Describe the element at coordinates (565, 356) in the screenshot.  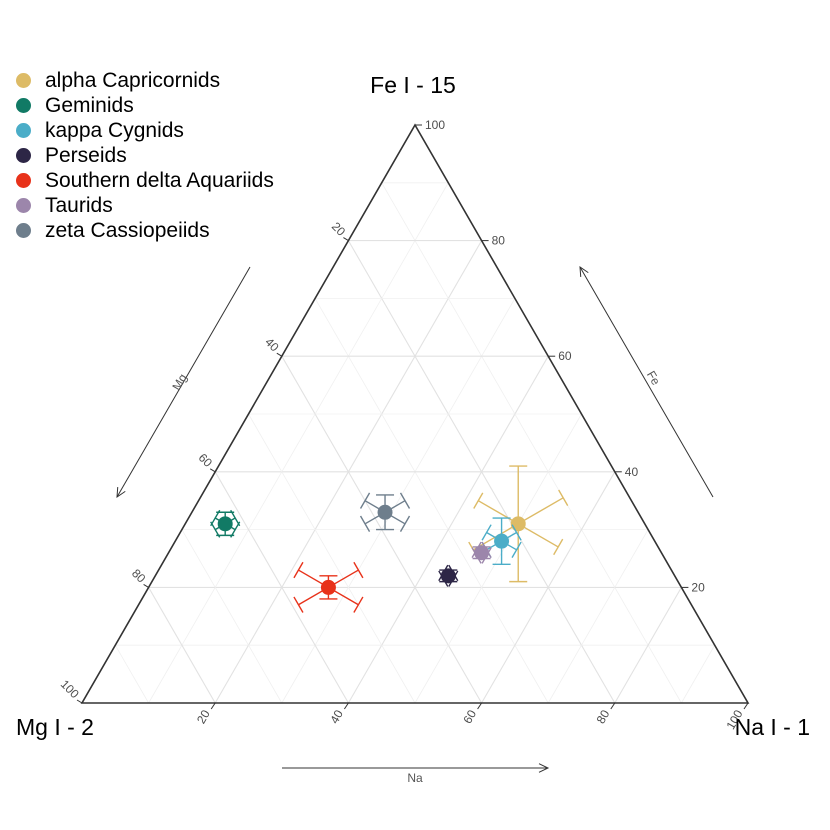
I see `tick-label-fe: 60` at that location.